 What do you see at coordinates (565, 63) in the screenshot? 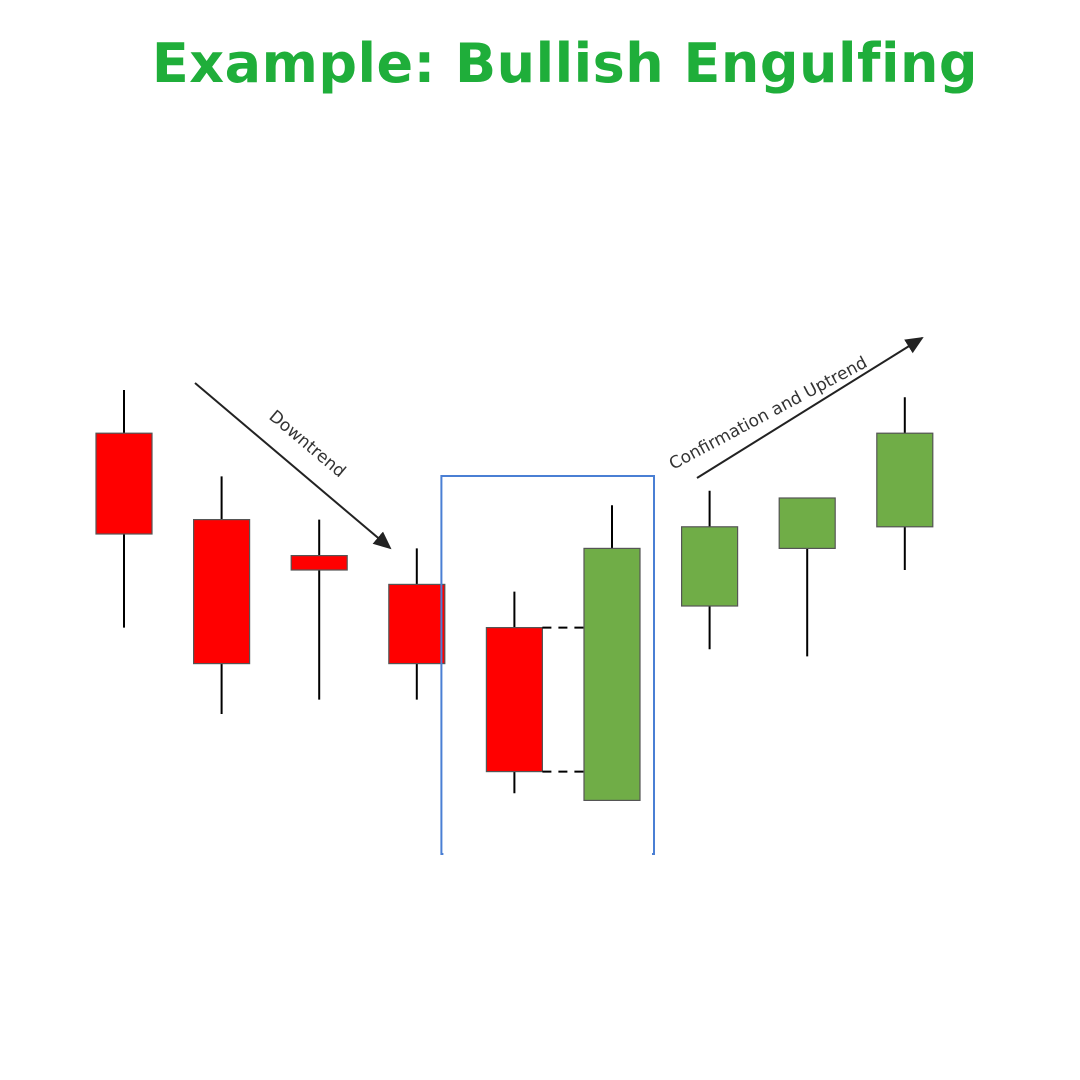
I see `page-title: Example: Bullish Engulfing` at bounding box center [565, 63].